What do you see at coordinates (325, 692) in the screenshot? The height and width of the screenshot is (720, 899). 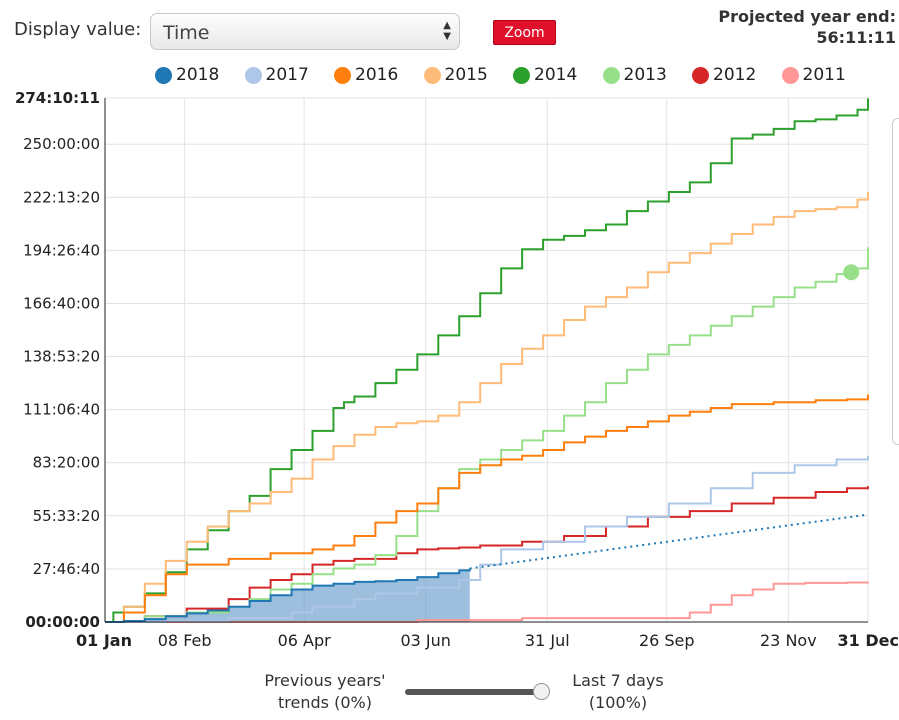 I see `slider-left-label: Previous years' trends (0%)` at bounding box center [325, 692].